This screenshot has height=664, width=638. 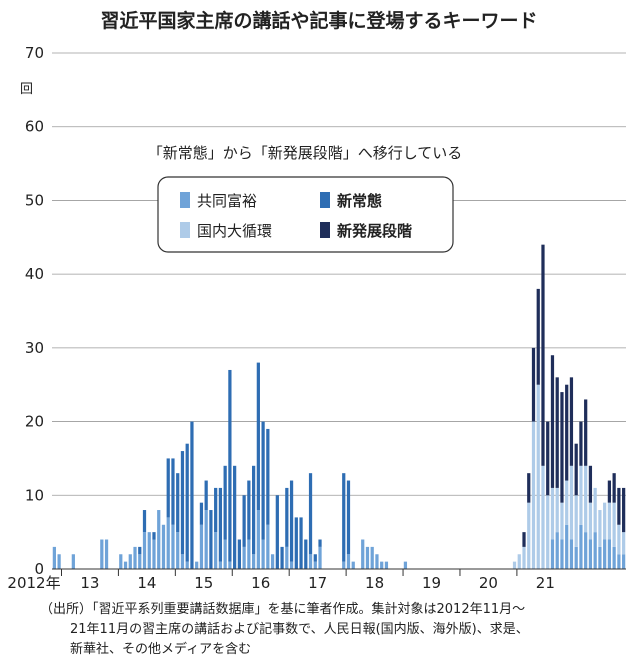 I want to click on x-tick-2014: 14, so click(x=146, y=583).